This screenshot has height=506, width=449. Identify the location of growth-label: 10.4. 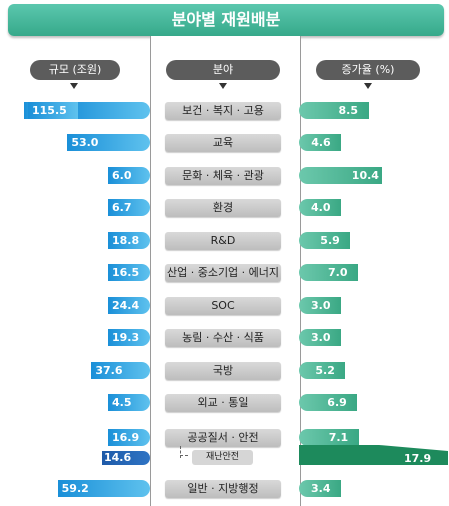
(365, 175).